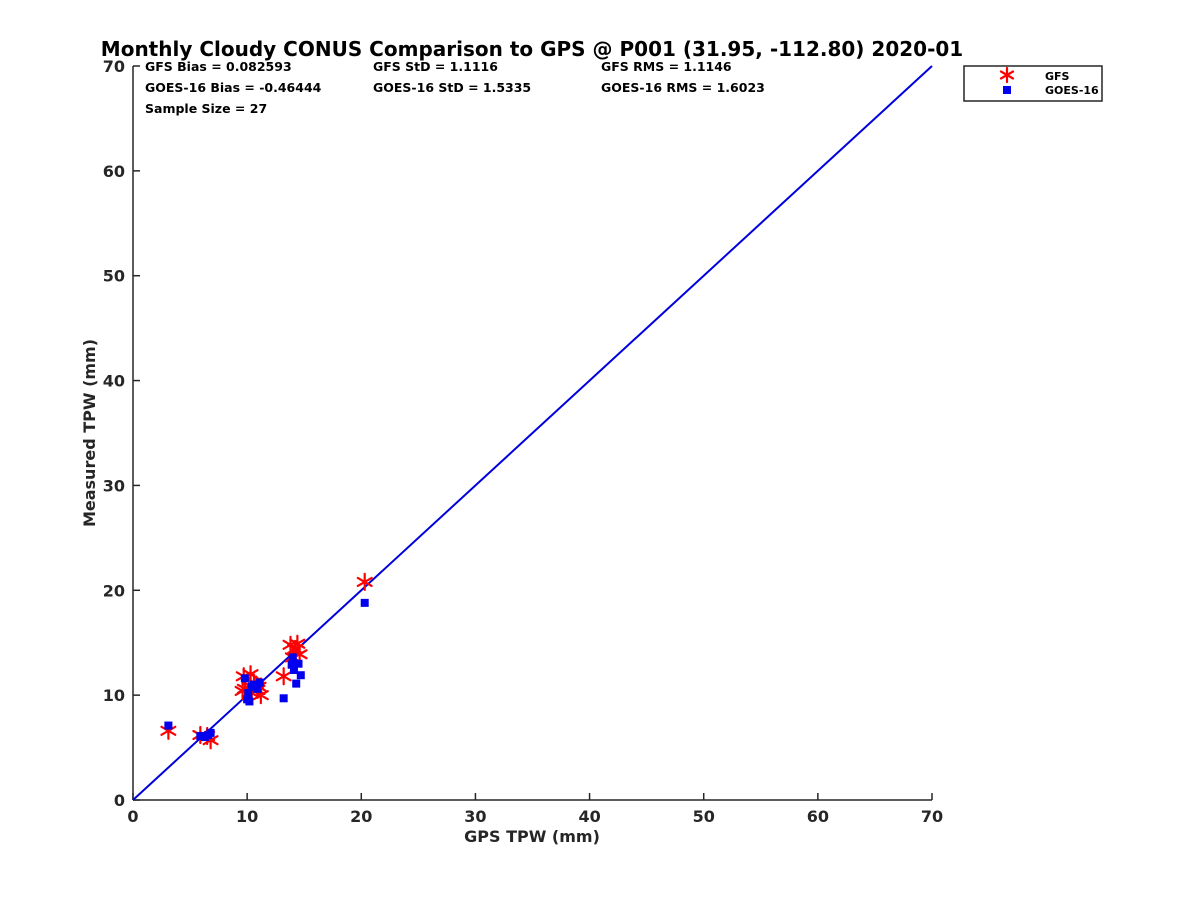 The image size is (1200, 900). What do you see at coordinates (818, 816) in the screenshot?
I see `x-tick-label: 60` at bounding box center [818, 816].